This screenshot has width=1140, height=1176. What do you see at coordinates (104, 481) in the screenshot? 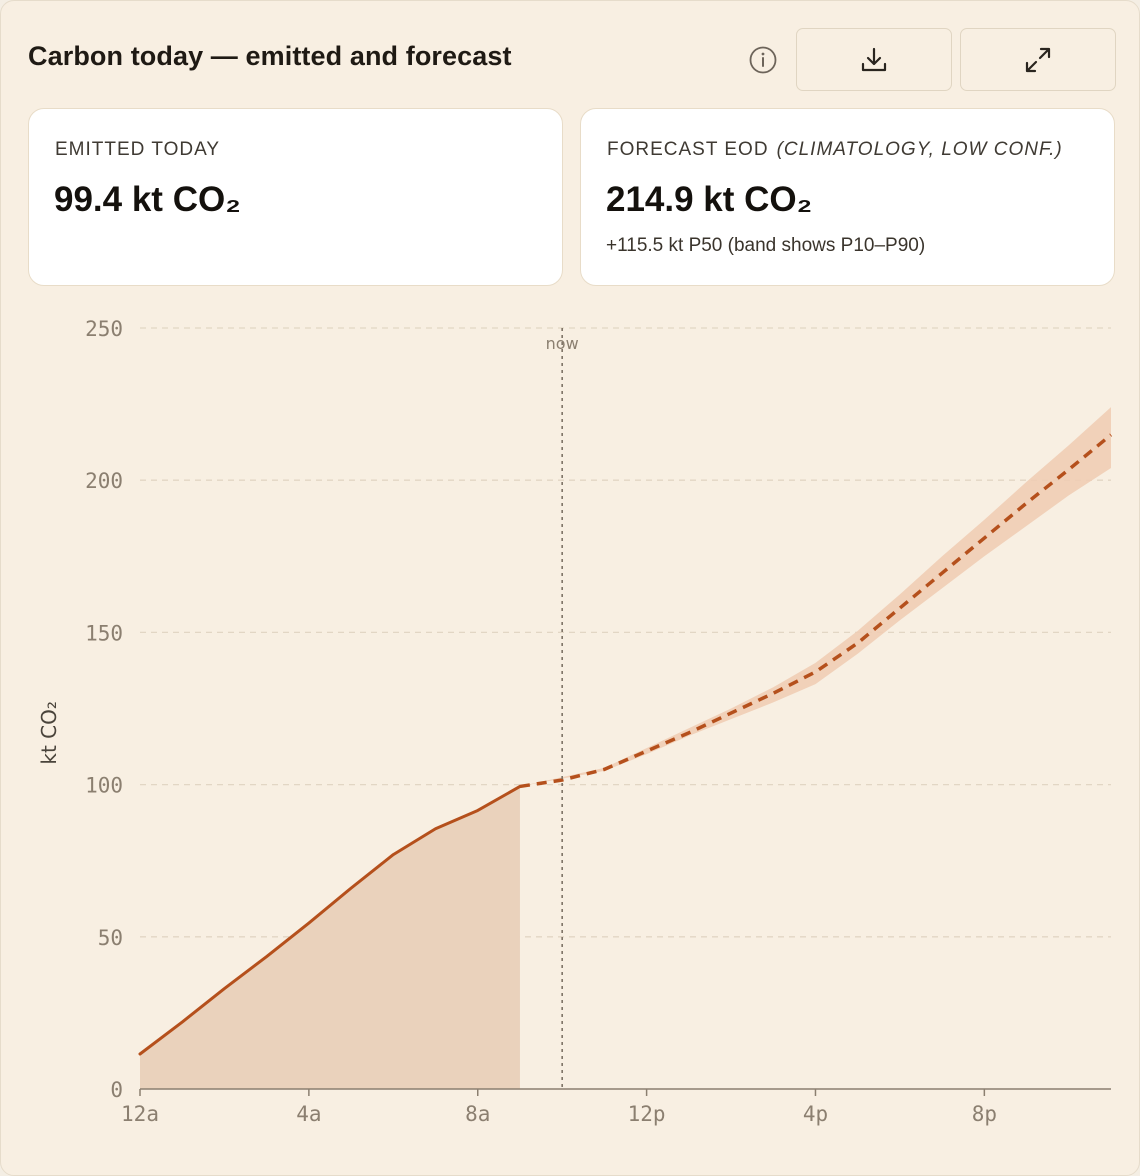
I see `y-tick-label: 200` at bounding box center [104, 481].